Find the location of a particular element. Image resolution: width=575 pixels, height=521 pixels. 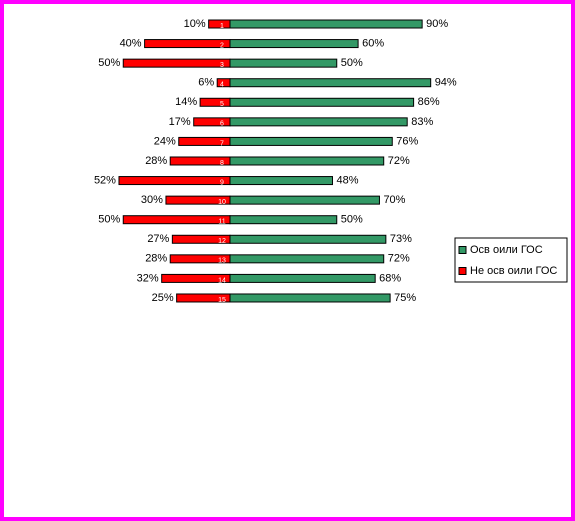

category-label: 11 is located at coordinates (221, 222).